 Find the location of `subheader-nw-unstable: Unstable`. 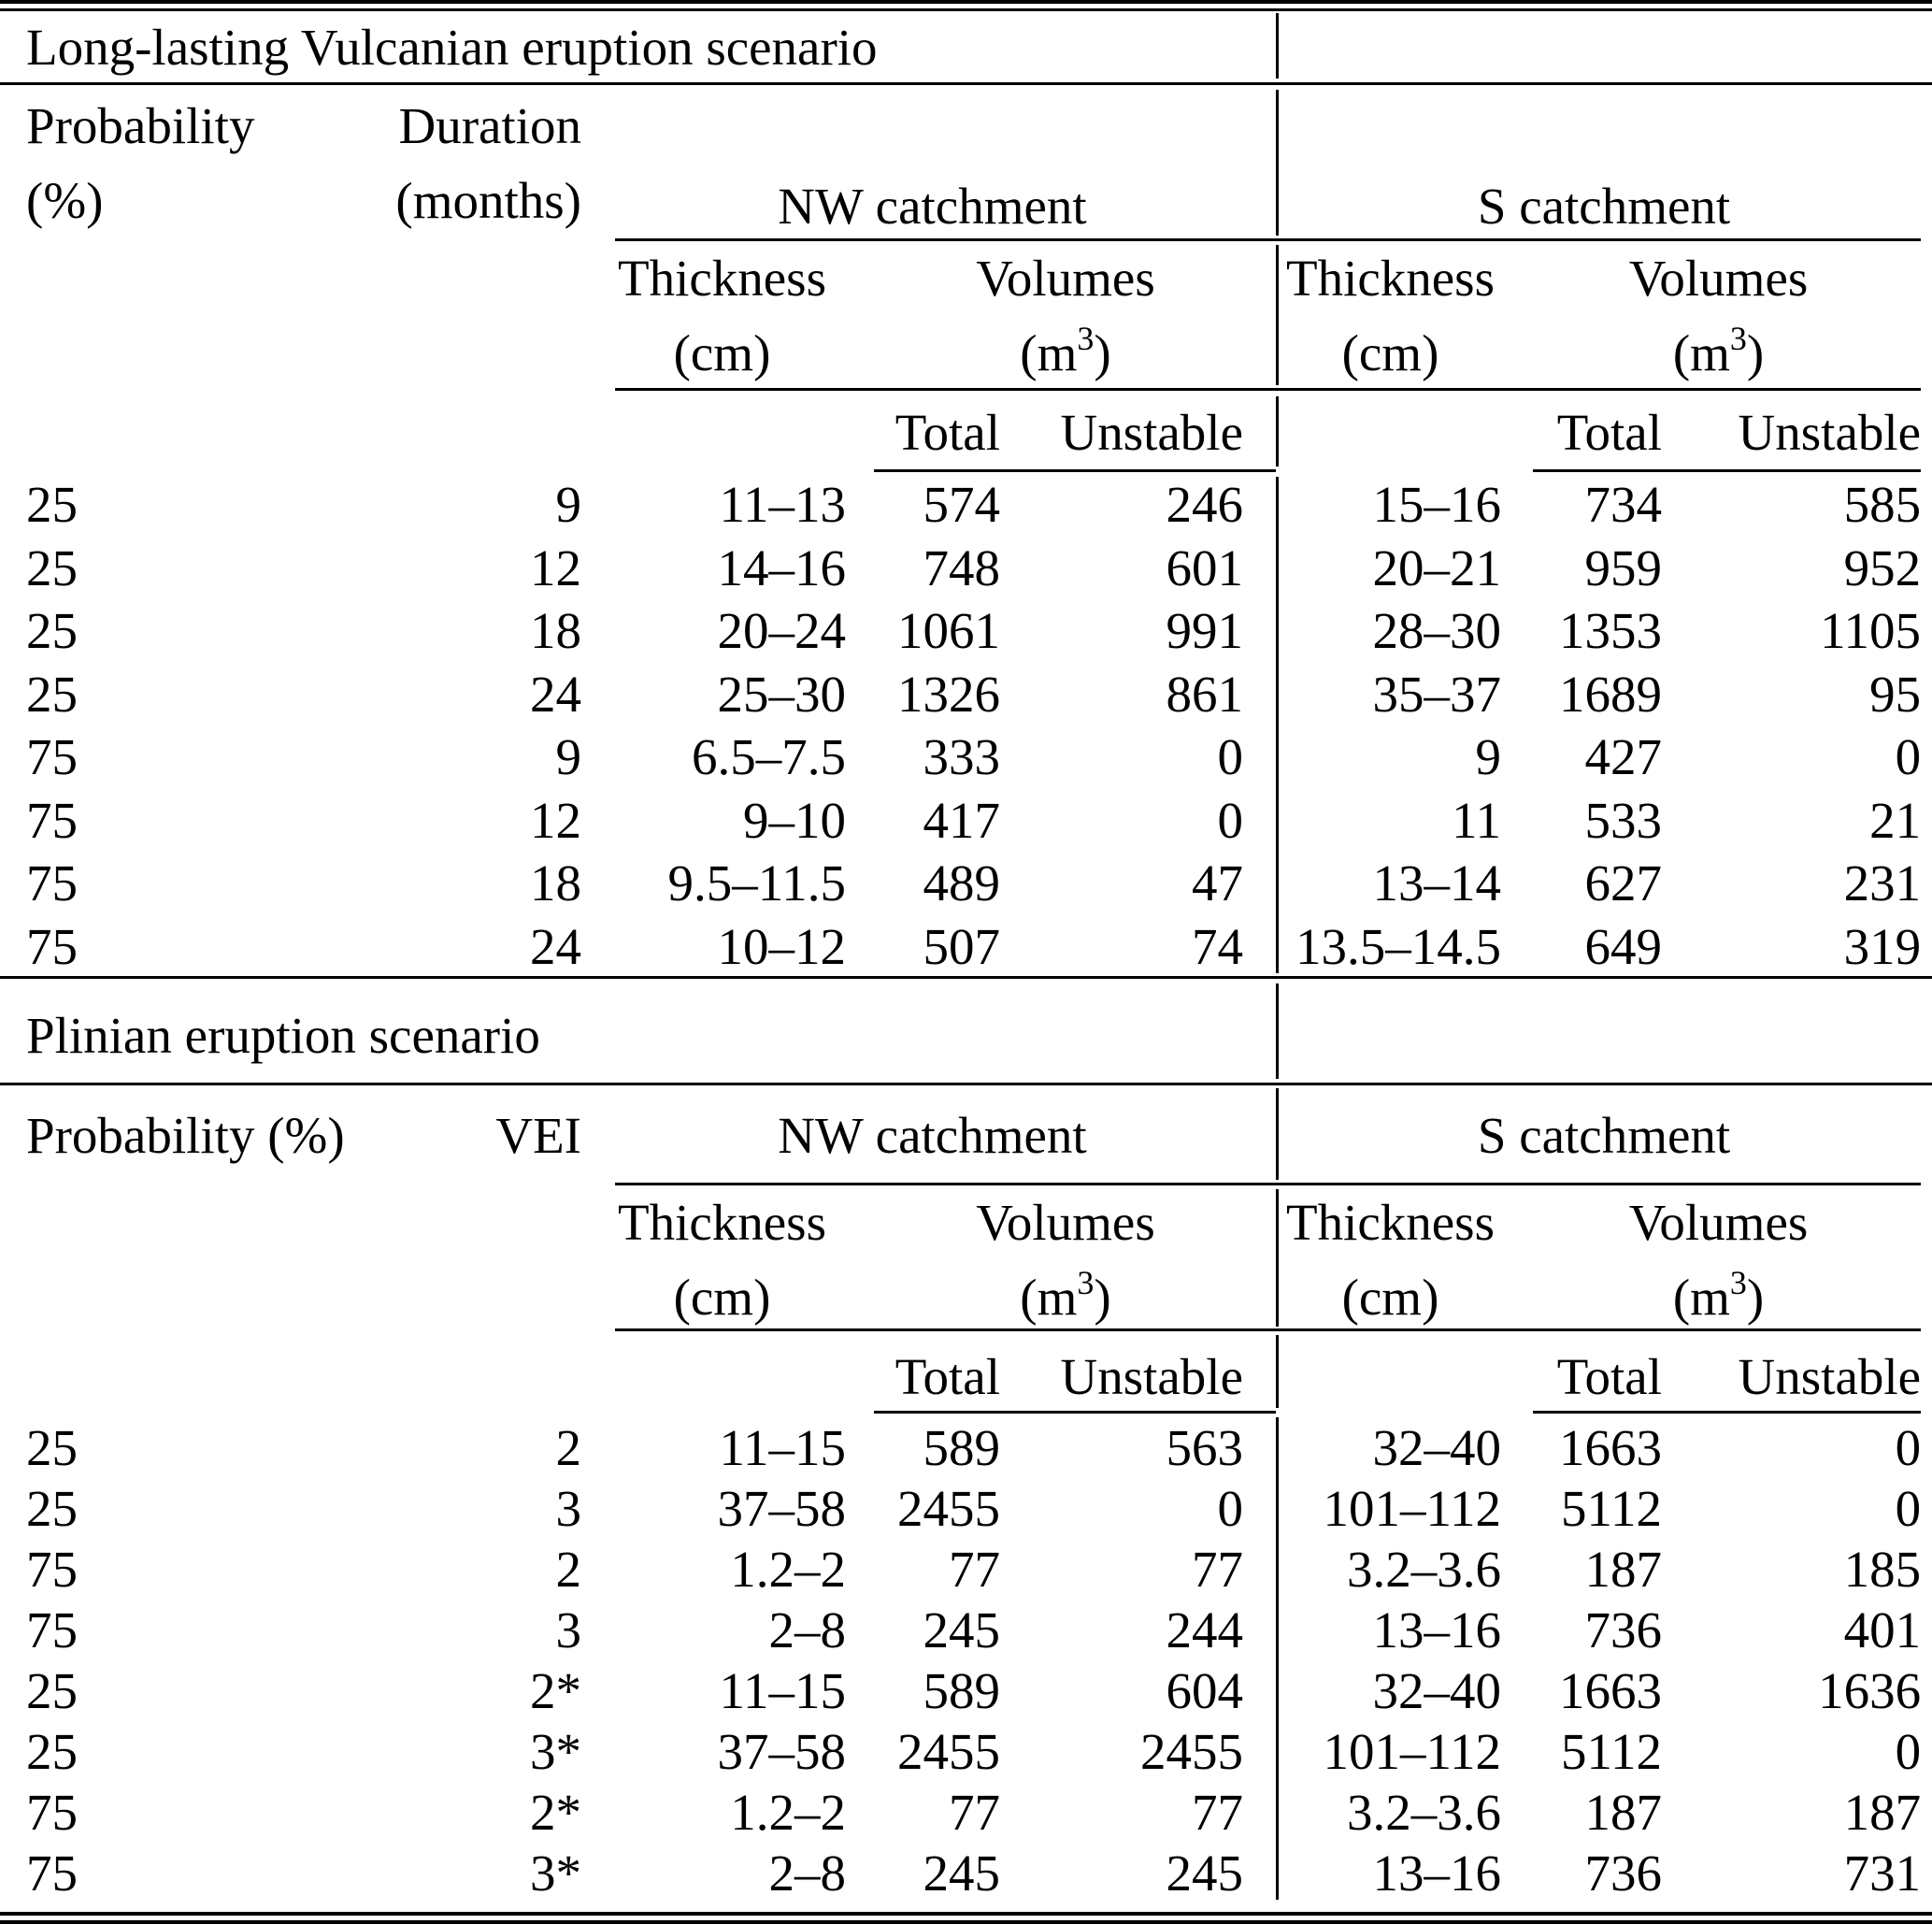

subheader-nw-unstable: Unstable is located at coordinates (1151, 432).